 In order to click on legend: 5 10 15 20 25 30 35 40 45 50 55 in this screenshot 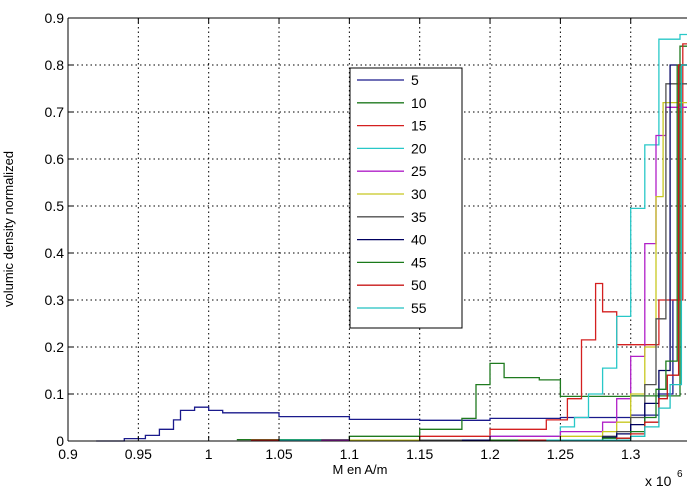, I will do `click(406, 198)`.